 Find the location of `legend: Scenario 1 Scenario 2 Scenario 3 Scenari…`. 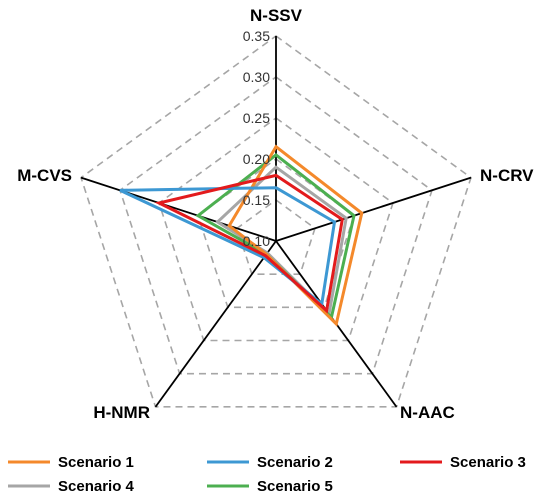

legend: Scenario 1 Scenario 2 Scenario 3 Scenari… is located at coordinates (267, 474).